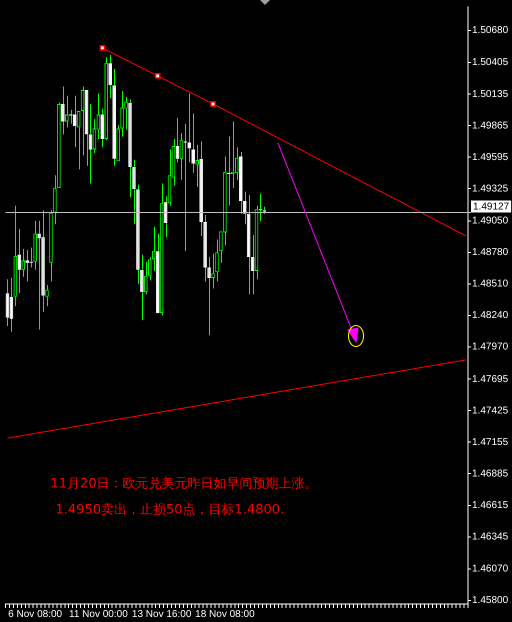 The image size is (512, 622). What do you see at coordinates (490, 30) in the screenshot?
I see `y-tick-label: 1.50680` at bounding box center [490, 30].